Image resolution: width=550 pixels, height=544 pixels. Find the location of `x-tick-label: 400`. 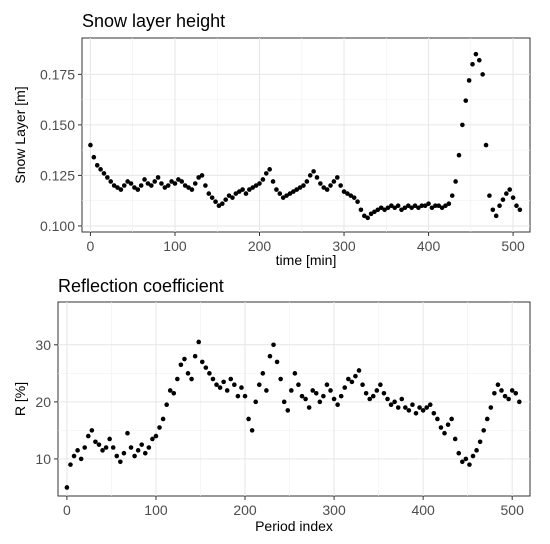

x-tick-label: 400 is located at coordinates (429, 246).